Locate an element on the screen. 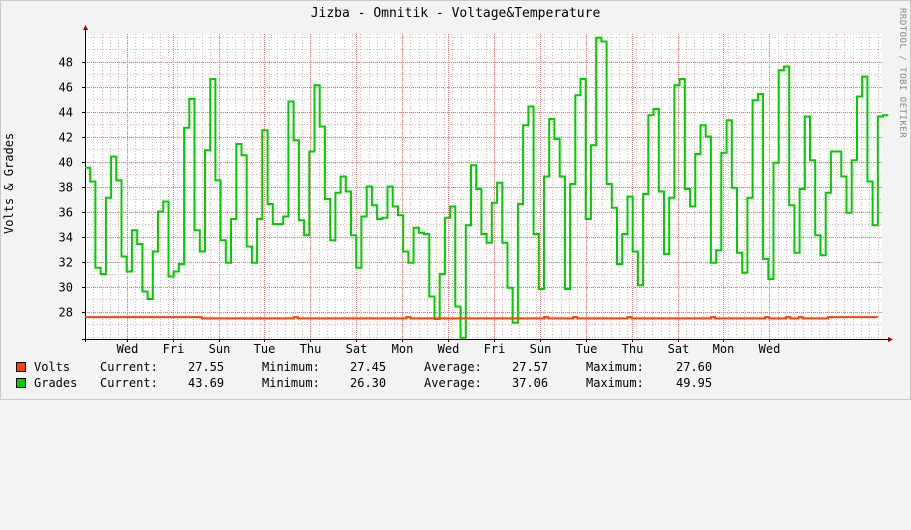  legend-current-grades: 43.69 is located at coordinates (206, 383).